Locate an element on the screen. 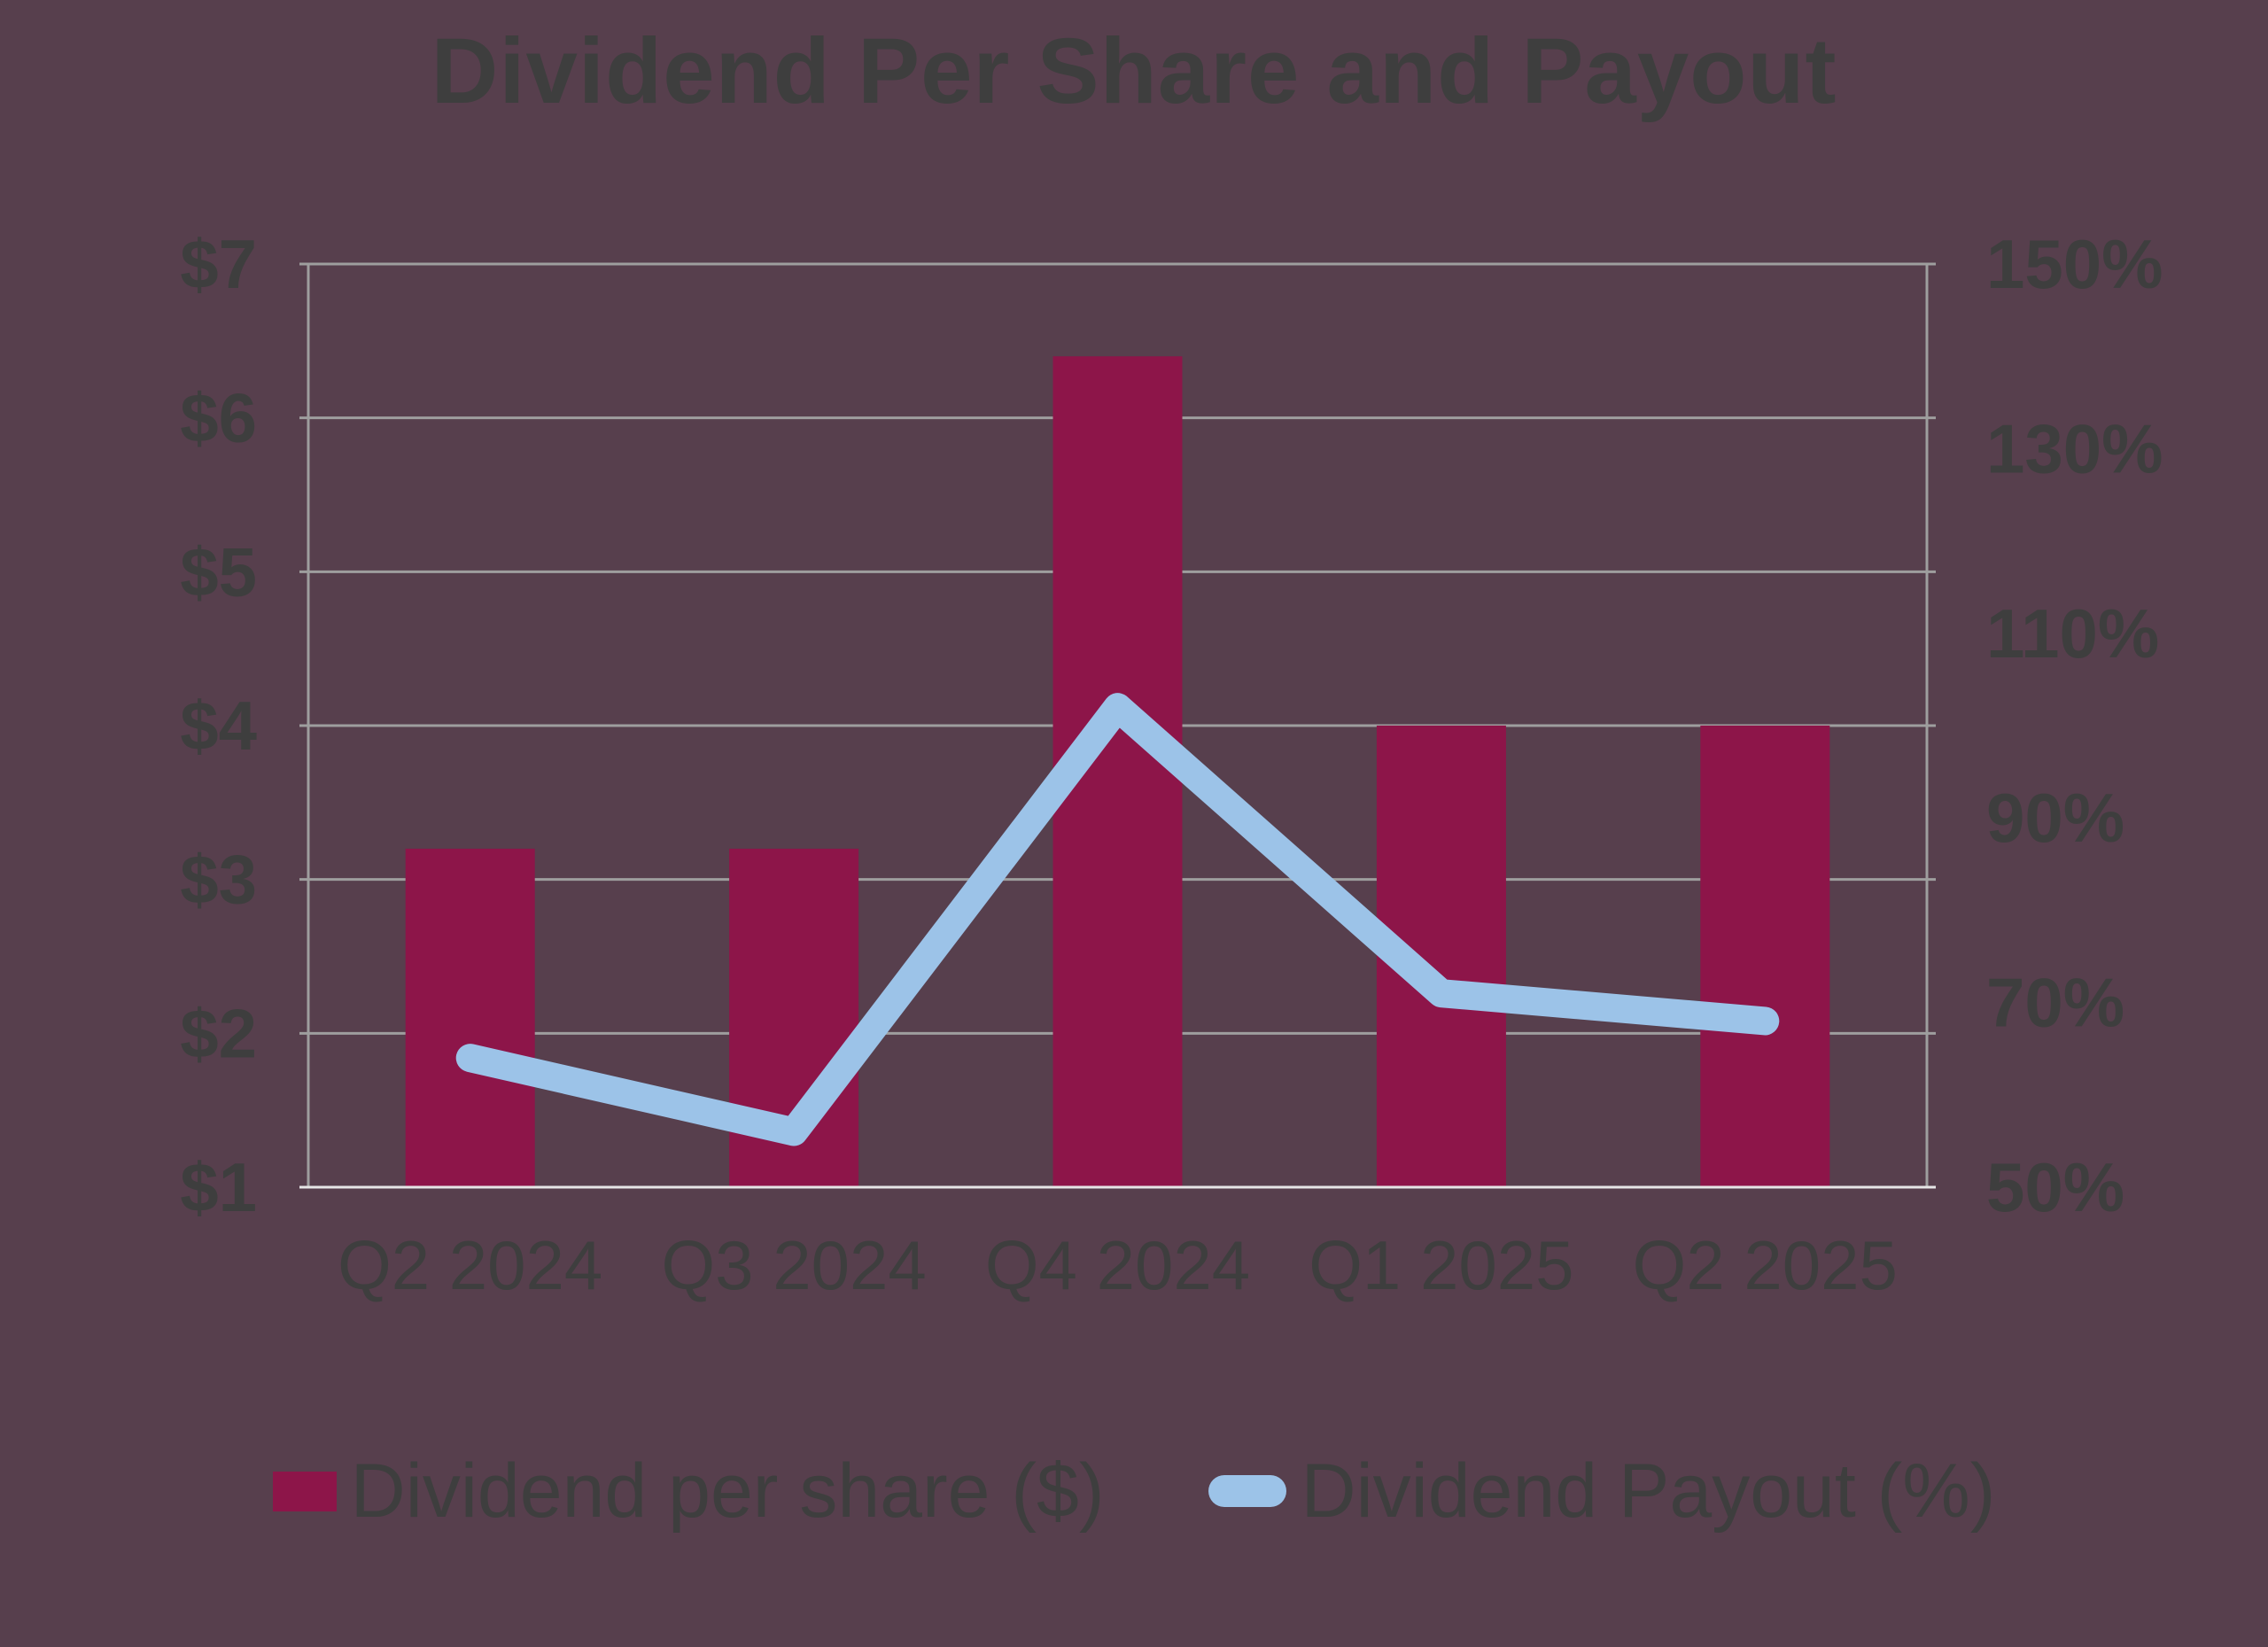 Image resolution: width=2268 pixels, height=1647 pixels. y-axis-right-label: 110% is located at coordinates (2072, 633).